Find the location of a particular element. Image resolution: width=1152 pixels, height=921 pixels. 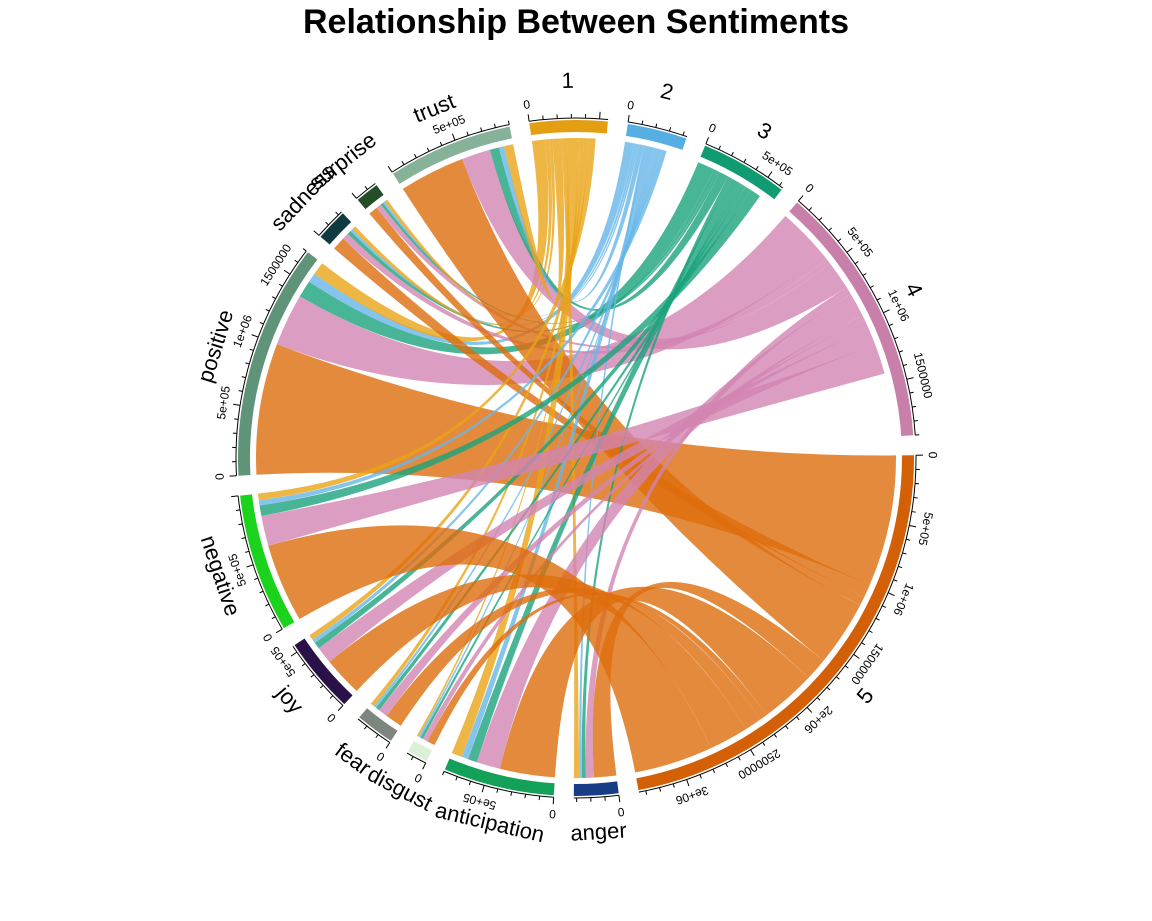

tick-label-2: 0 is located at coordinates (630, 105).